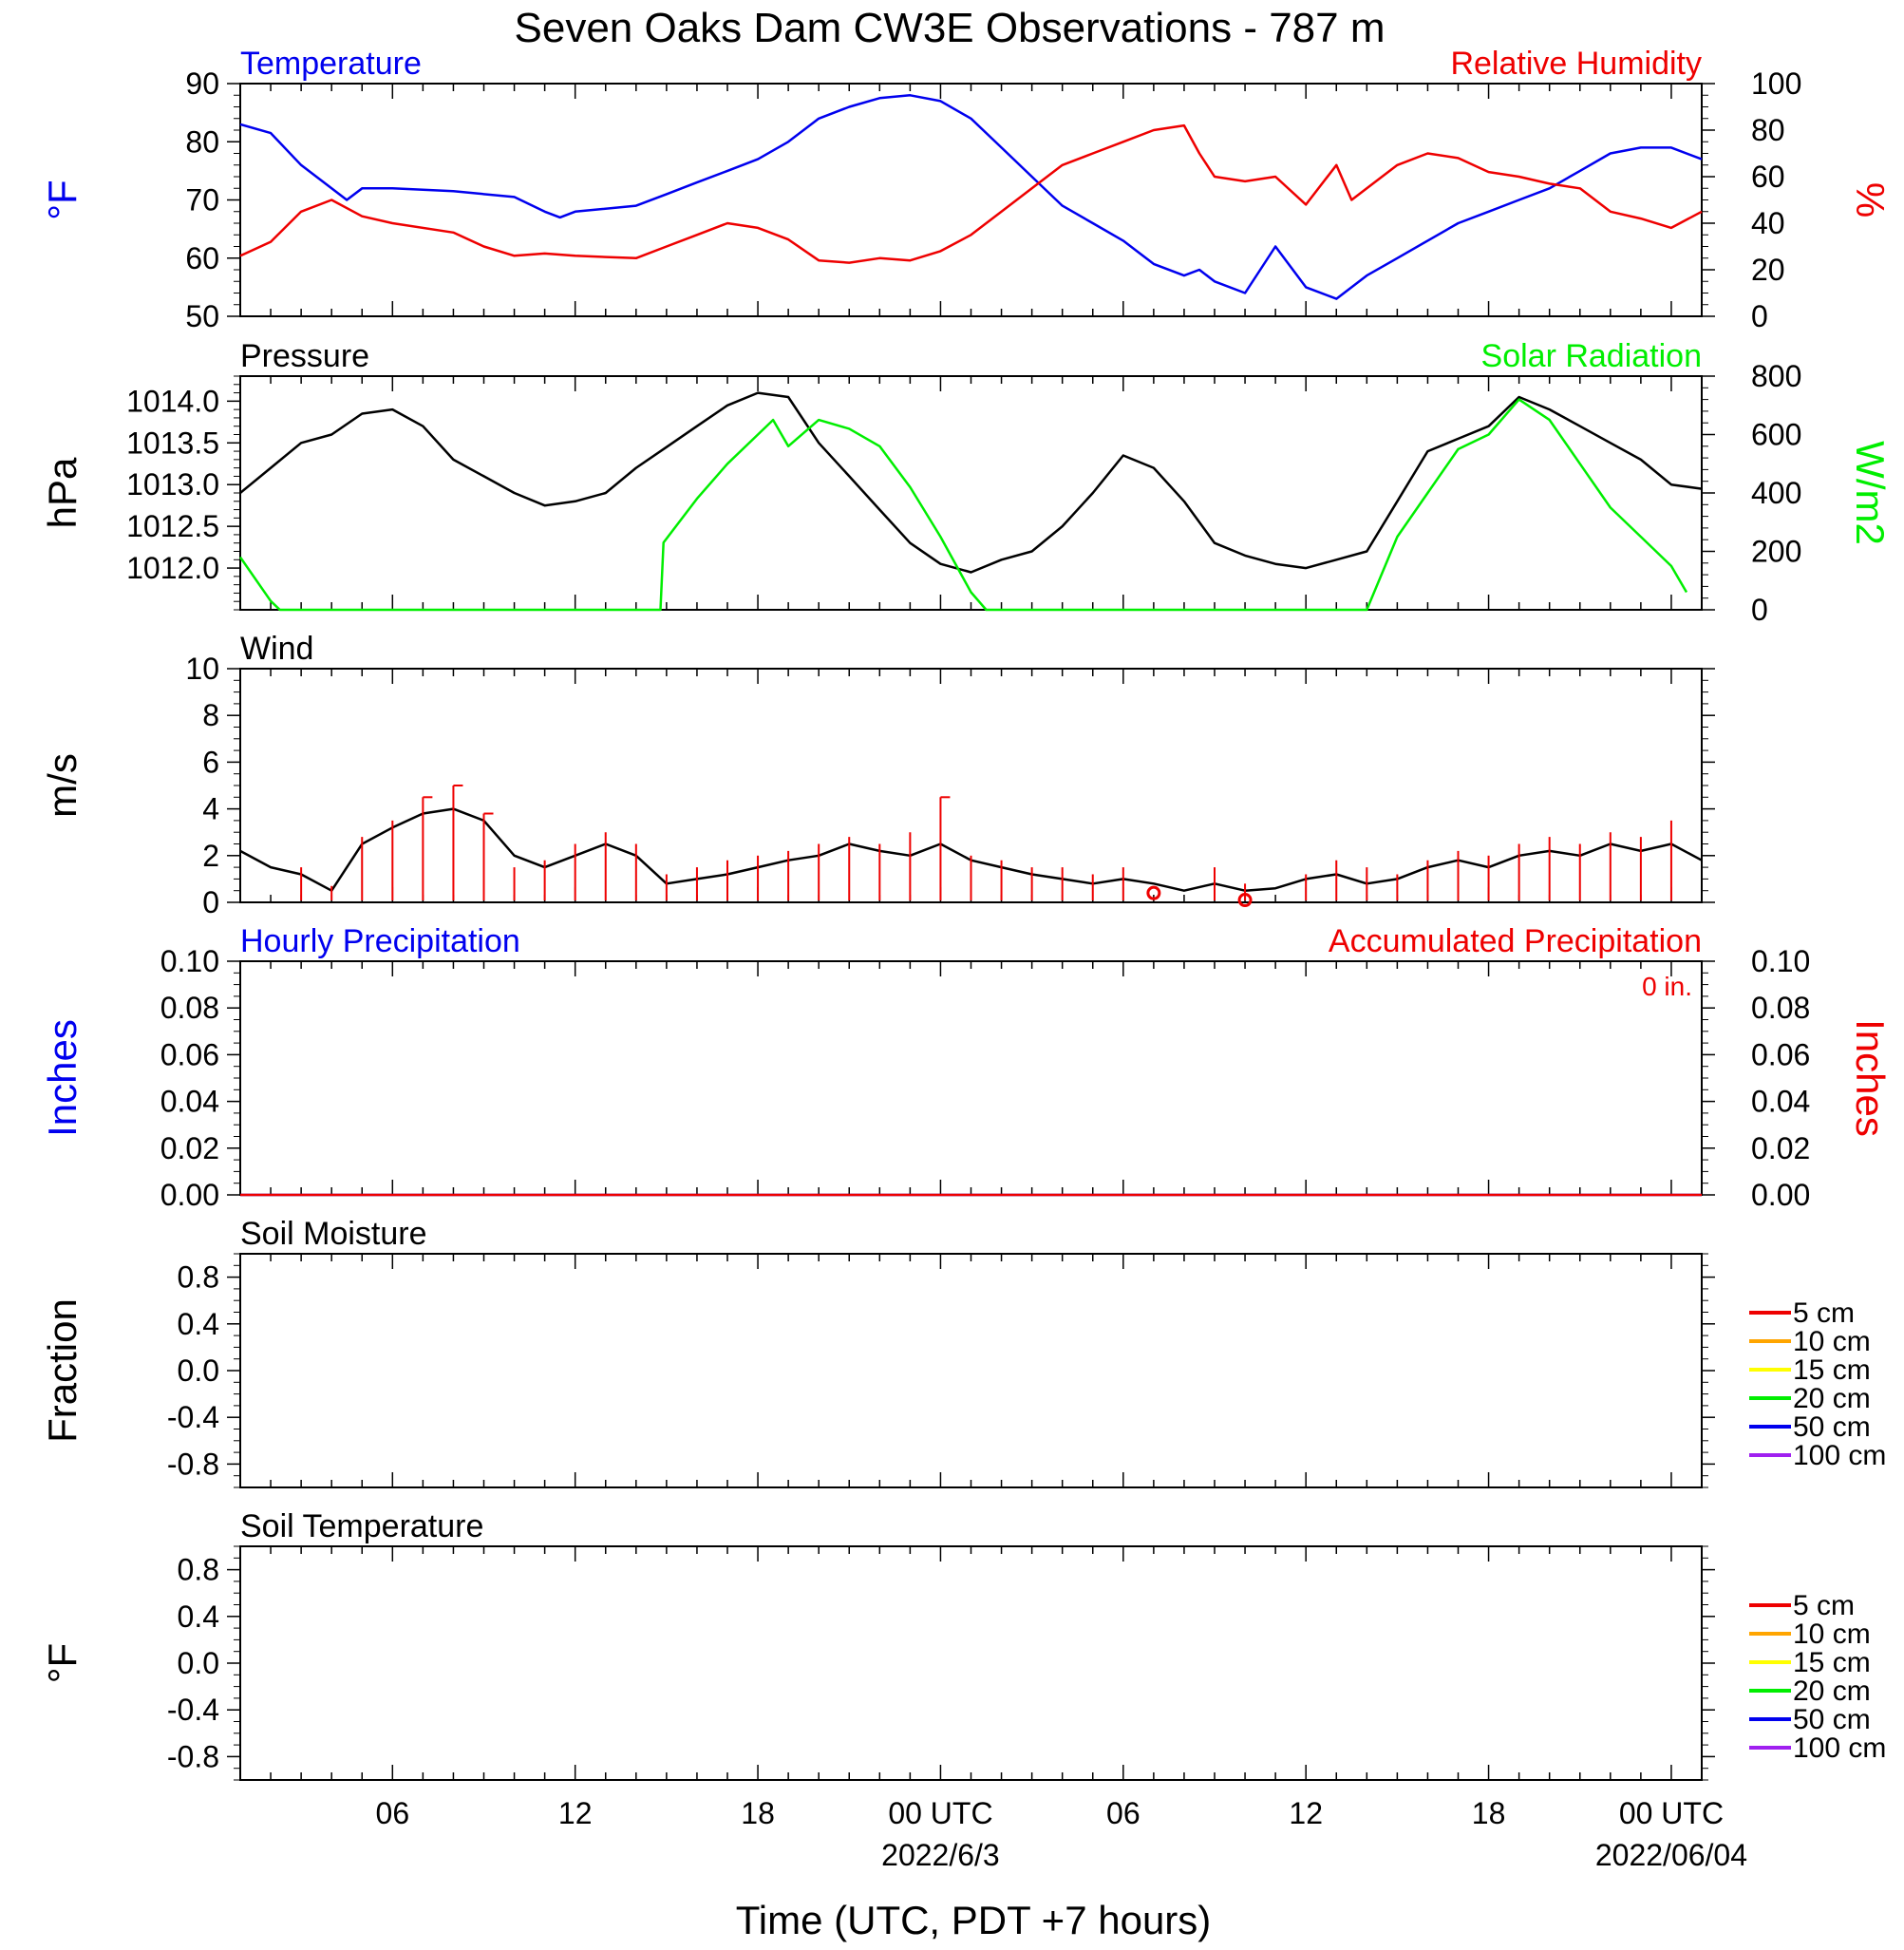  What do you see at coordinates (1576, 64) in the screenshot?
I see `panel-title-right: Relative Humidity` at bounding box center [1576, 64].